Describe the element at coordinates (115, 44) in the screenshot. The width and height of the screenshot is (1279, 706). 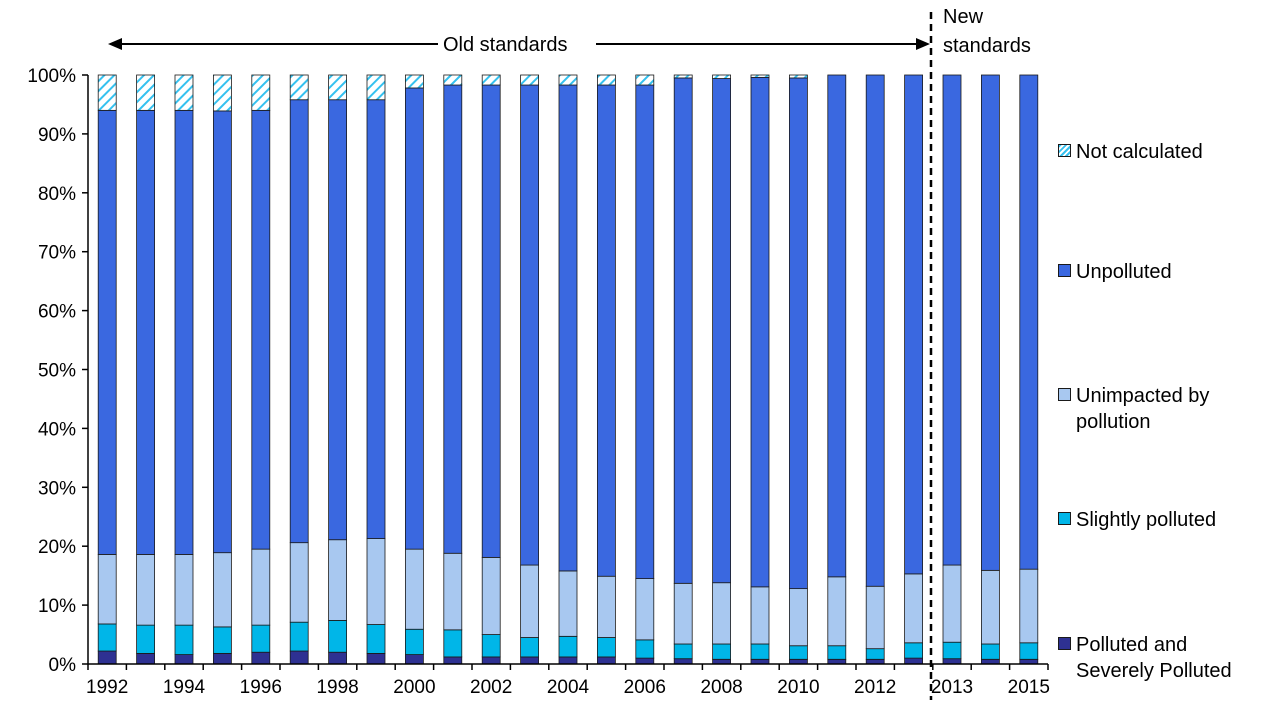
I see `left-arrowhead-icon` at that location.